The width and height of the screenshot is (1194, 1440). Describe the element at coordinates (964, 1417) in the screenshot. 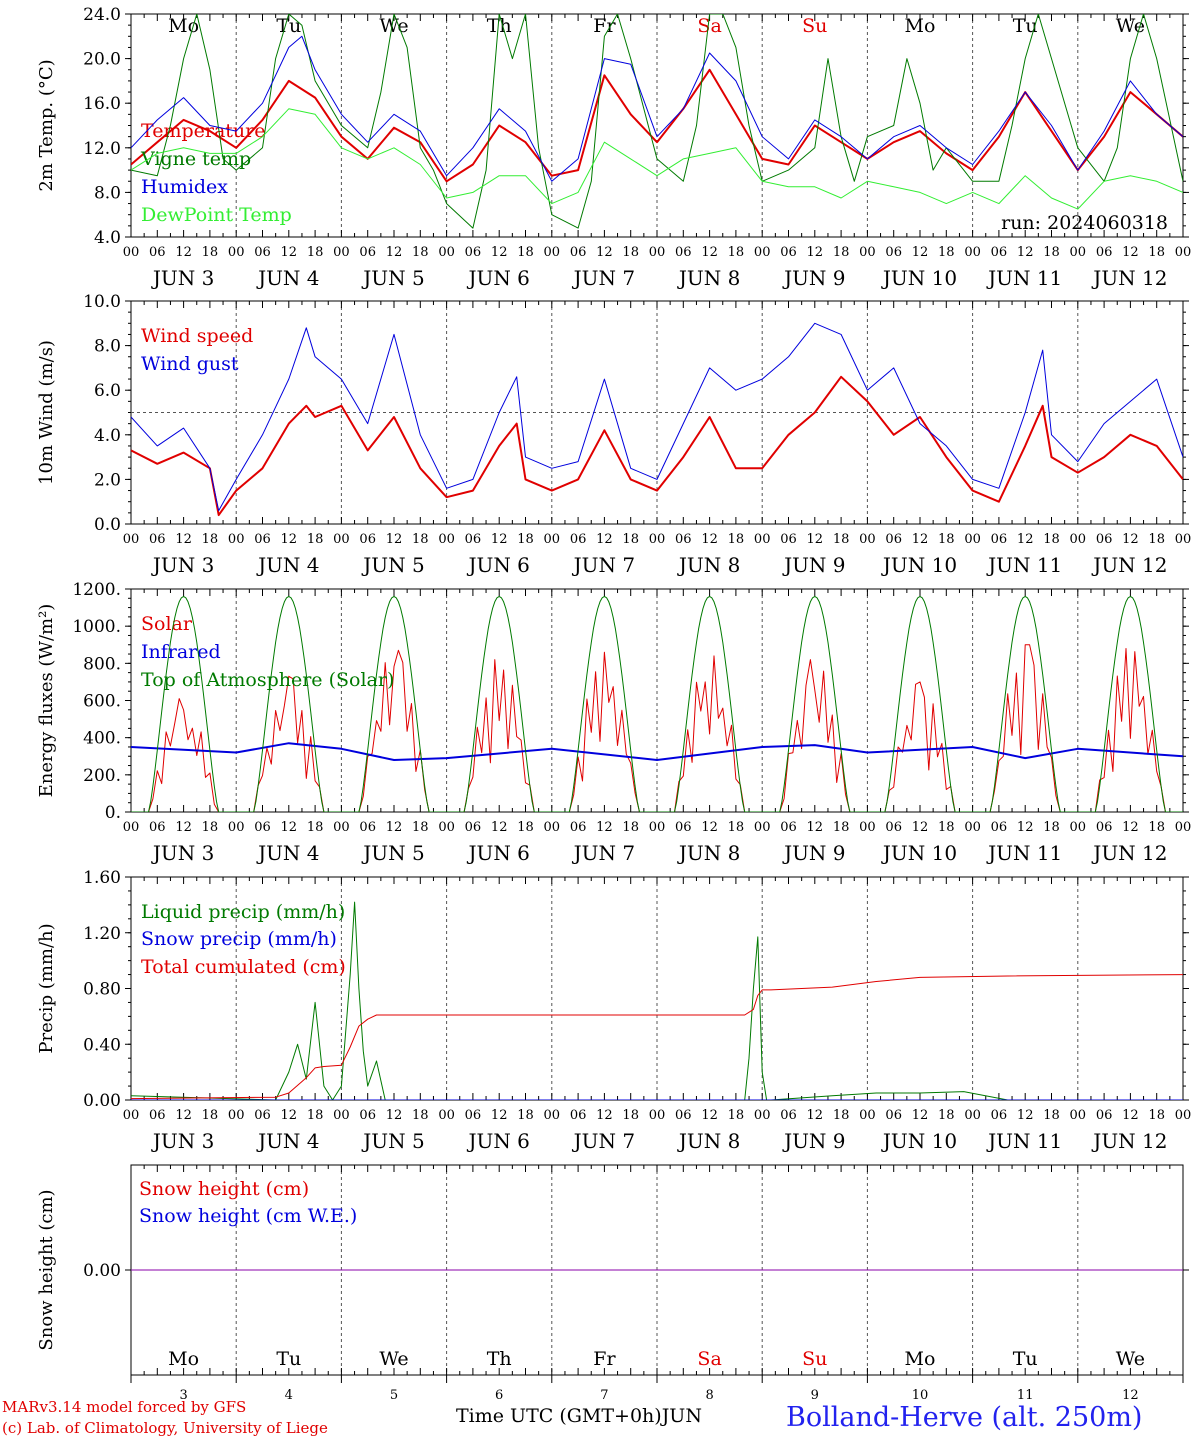

I see `site-title: Bolland-Herve (alt. 250m)` at that location.